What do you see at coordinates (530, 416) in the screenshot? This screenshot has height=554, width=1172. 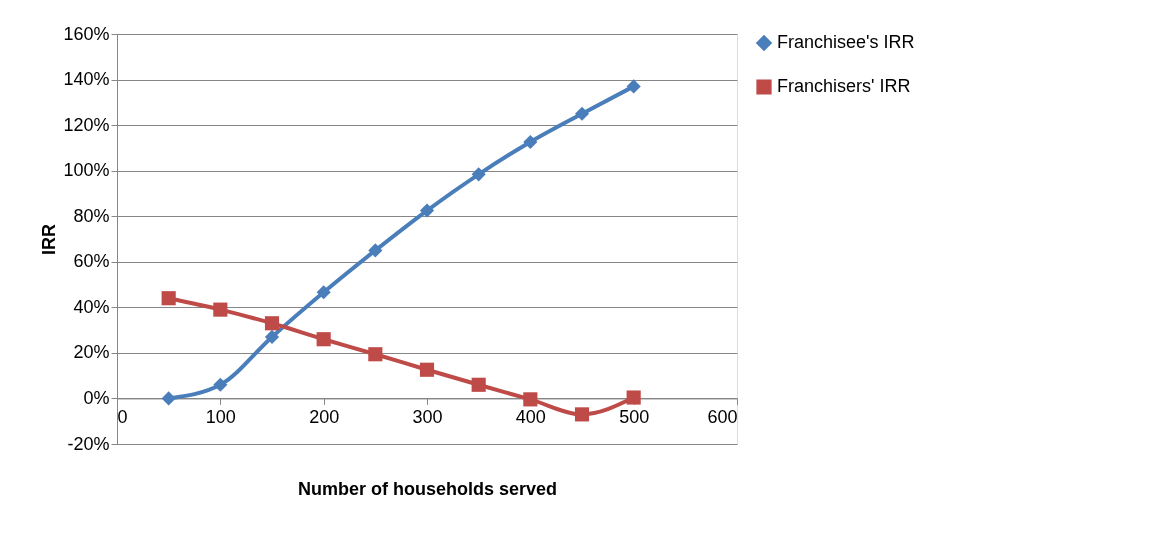 I see `x-tick-label: 400` at bounding box center [530, 416].